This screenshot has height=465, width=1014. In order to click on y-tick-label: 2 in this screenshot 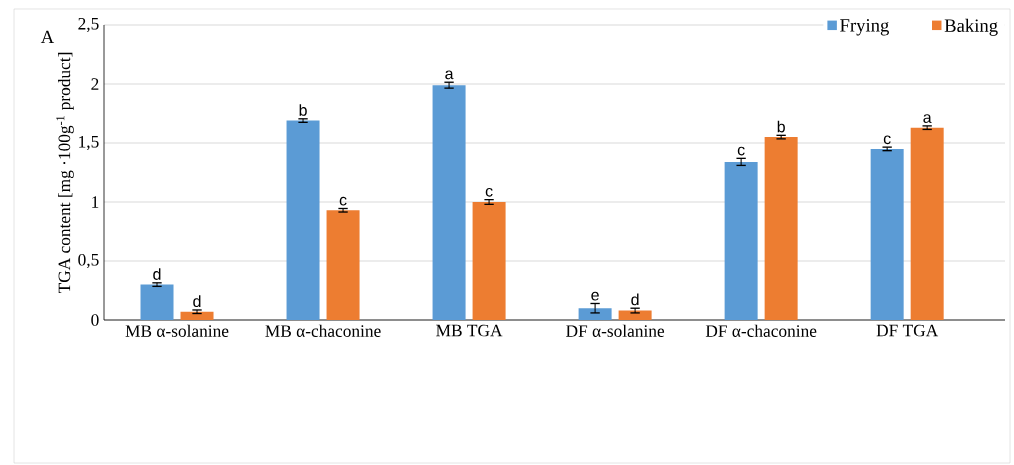, I will do `click(95, 84)`.